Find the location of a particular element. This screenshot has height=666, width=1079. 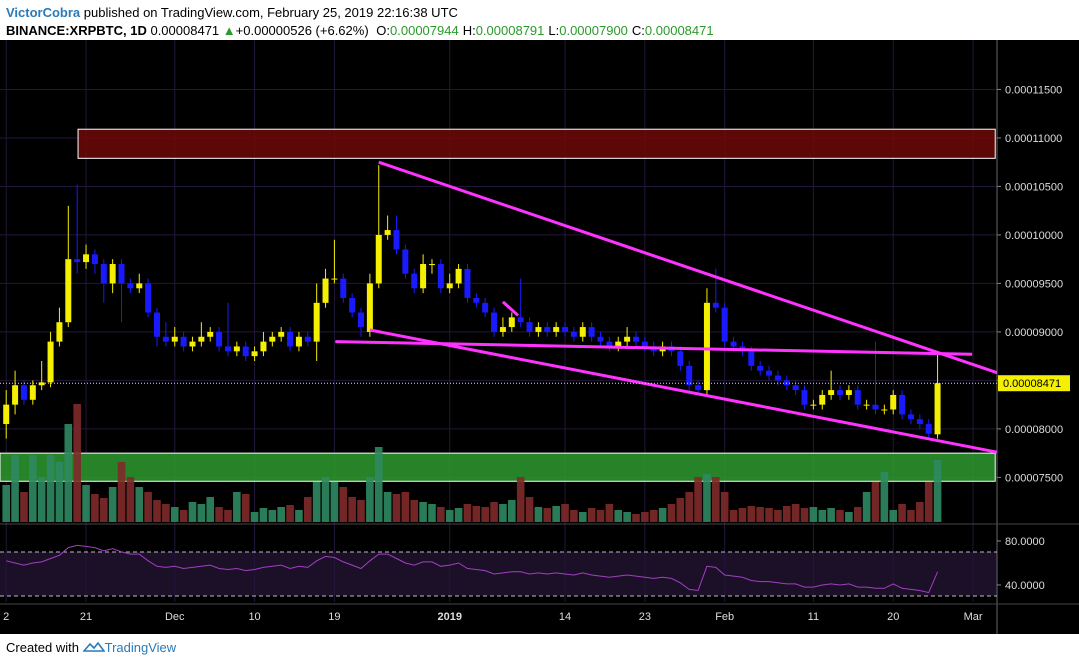

ohlc-label: C: is located at coordinates (638, 30).